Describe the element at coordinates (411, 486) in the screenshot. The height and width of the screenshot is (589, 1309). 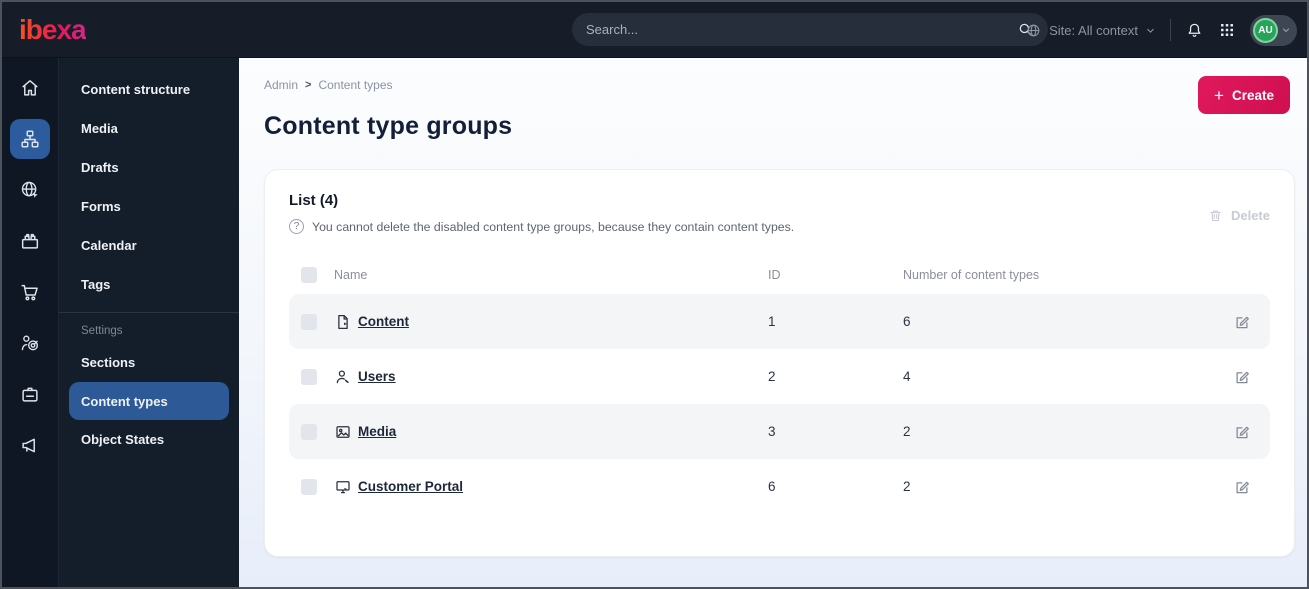
I see `group-link: Customer Portal` at that location.